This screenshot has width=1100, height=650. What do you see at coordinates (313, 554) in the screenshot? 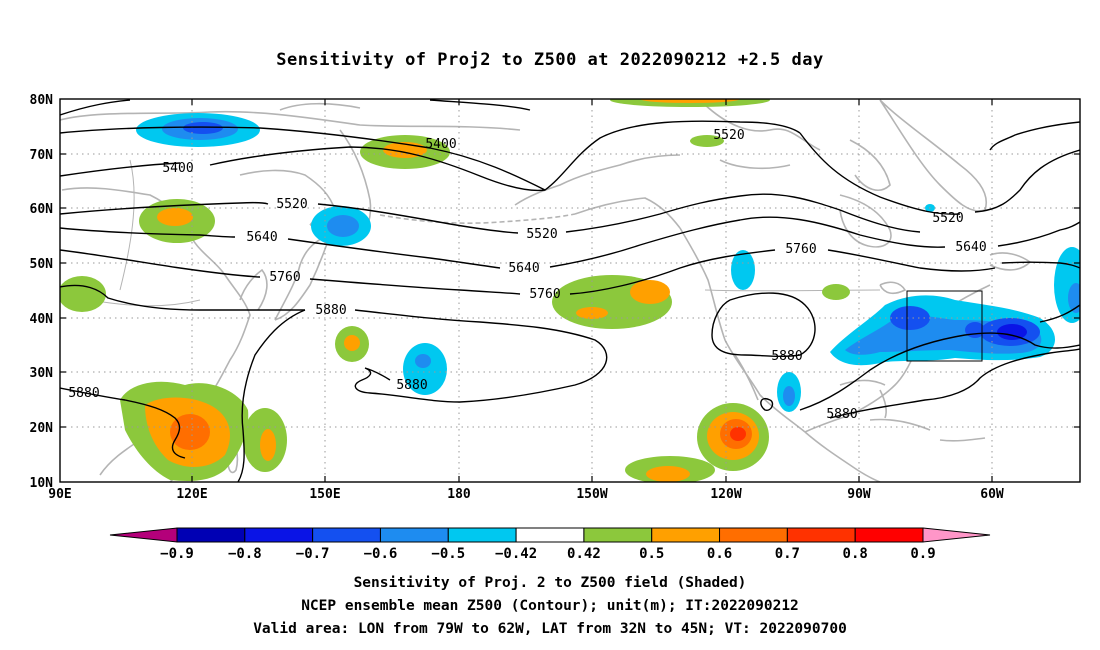
I see `colorbar-label: −0.7` at bounding box center [313, 554].